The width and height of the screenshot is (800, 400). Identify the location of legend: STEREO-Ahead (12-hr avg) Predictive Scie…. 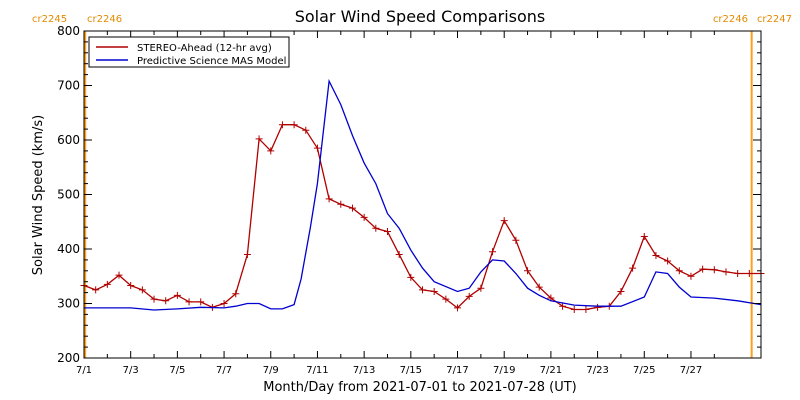
(189, 52).